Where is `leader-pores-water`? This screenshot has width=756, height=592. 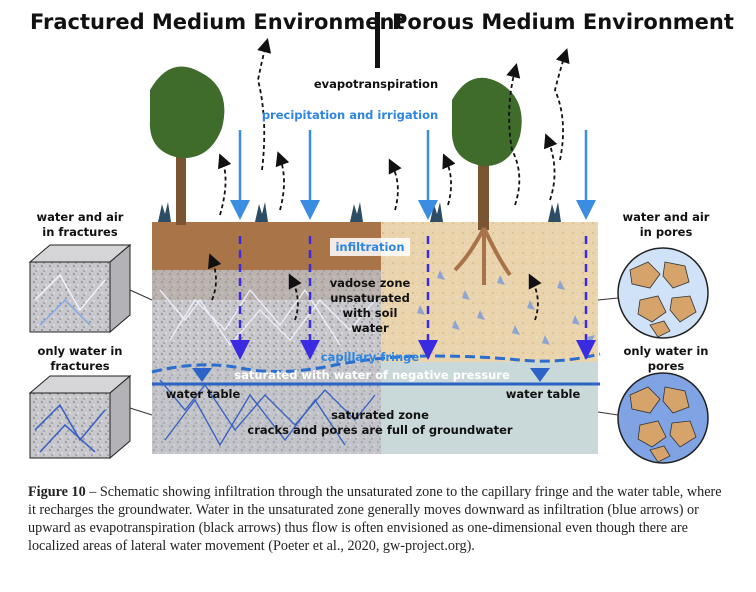
leader-pores-water is located at coordinates (608, 413).